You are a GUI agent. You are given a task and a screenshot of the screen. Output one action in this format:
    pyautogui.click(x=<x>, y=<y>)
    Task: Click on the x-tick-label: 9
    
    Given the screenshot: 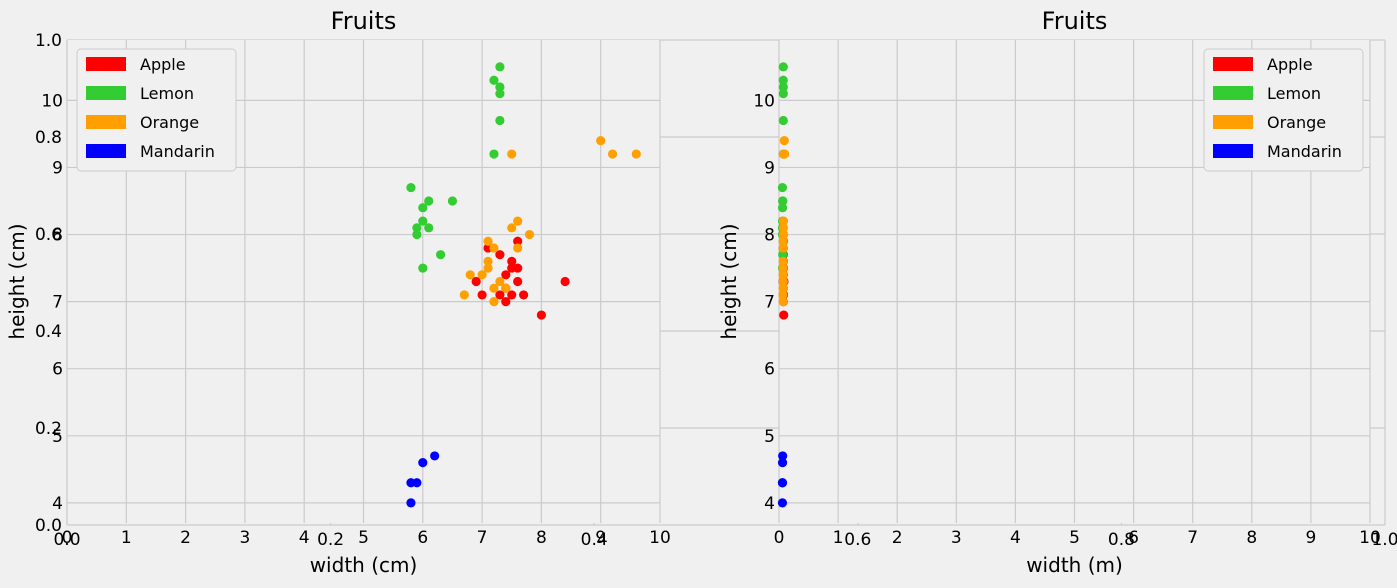 What is the action you would take?
    pyautogui.click(x=1310, y=538)
    